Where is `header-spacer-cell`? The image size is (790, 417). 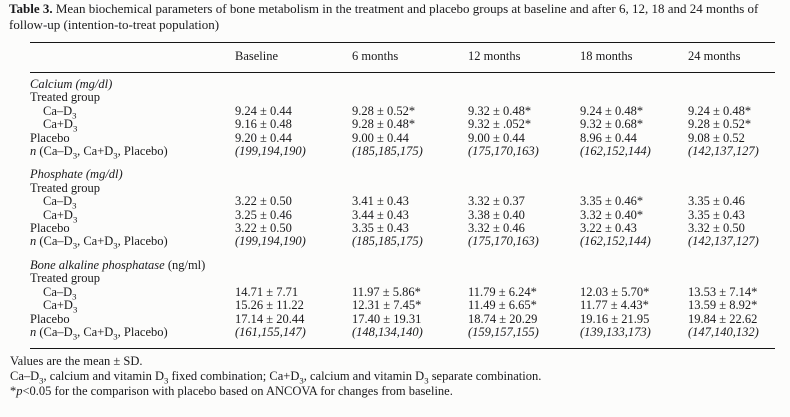 header-spacer-cell is located at coordinates (132, 56).